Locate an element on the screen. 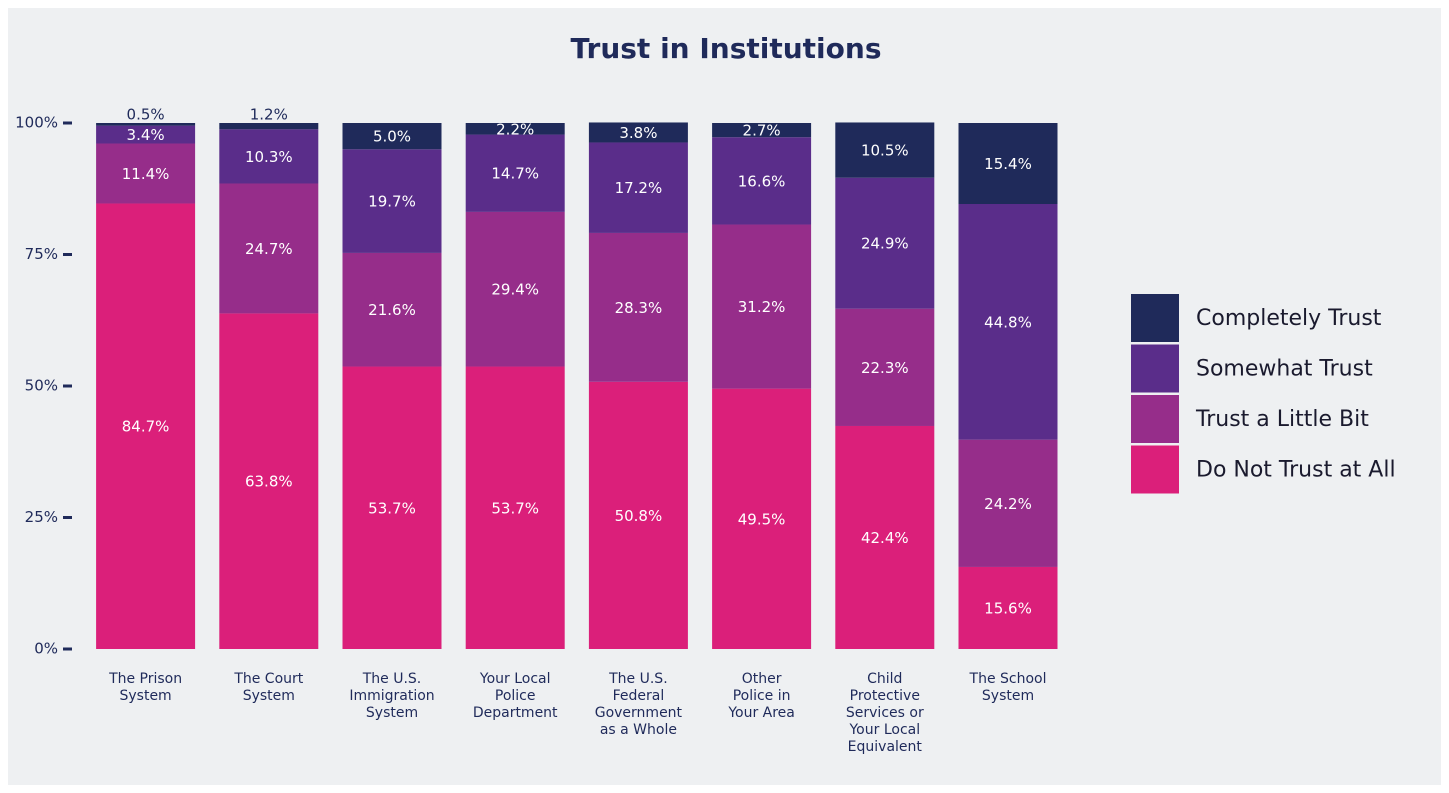  data-label: 15.4% is located at coordinates (1008, 164).